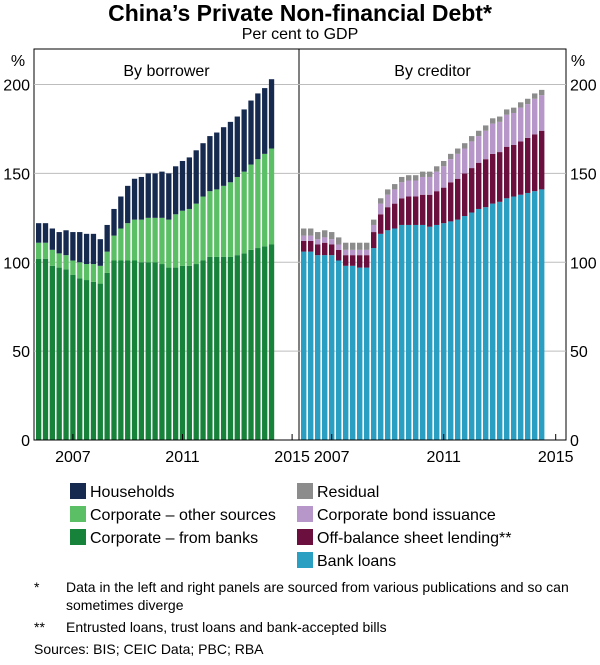 The height and width of the screenshot is (665, 600). Describe the element at coordinates (149, 649) in the screenshot. I see `sources: Sources: BIS; CEIC Data; PBC; RBA` at that location.